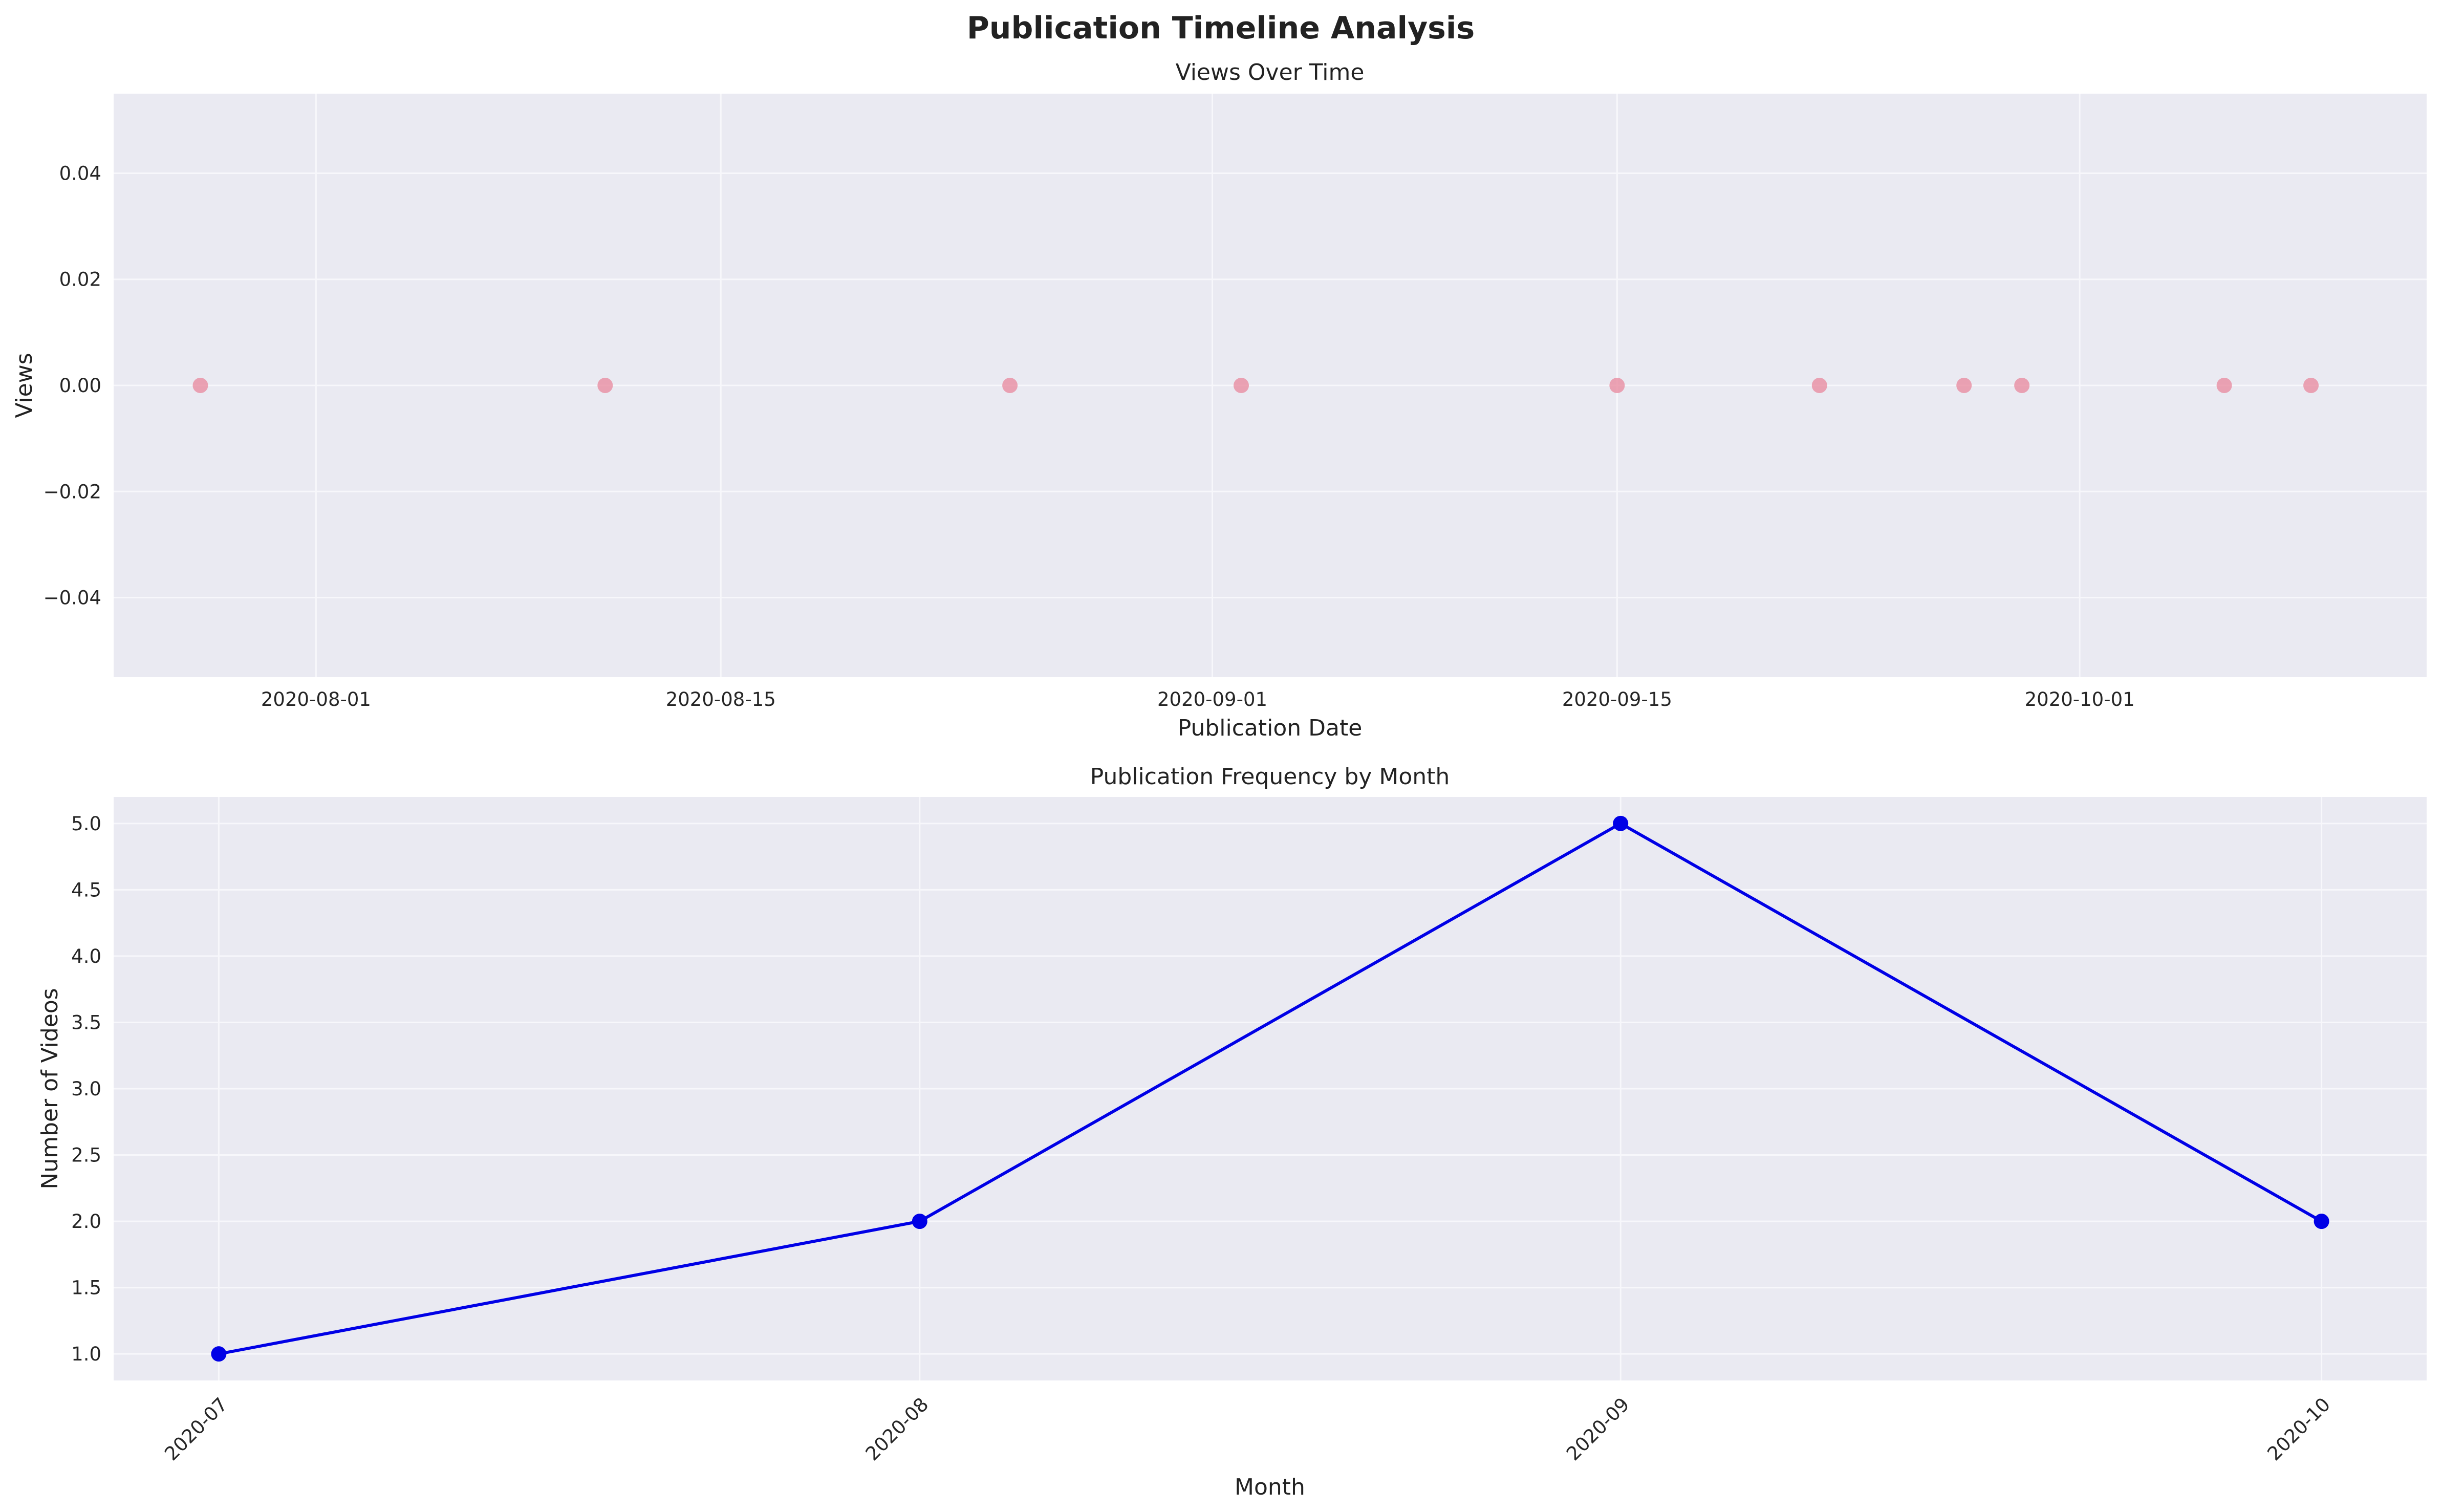  What do you see at coordinates (86, 1155) in the screenshot?
I see `frequency-y-tick-label: 2.5` at bounding box center [86, 1155].